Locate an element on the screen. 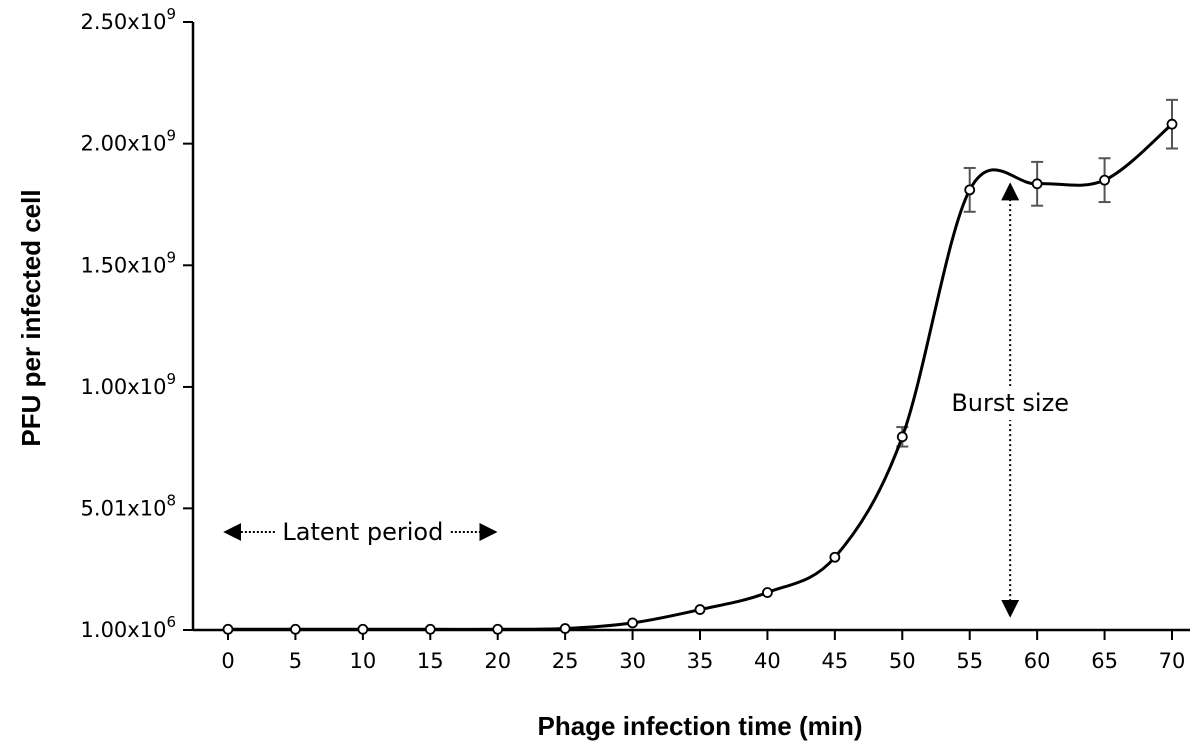 The image size is (1200, 754). x-tick-label: 50 is located at coordinates (902, 661).